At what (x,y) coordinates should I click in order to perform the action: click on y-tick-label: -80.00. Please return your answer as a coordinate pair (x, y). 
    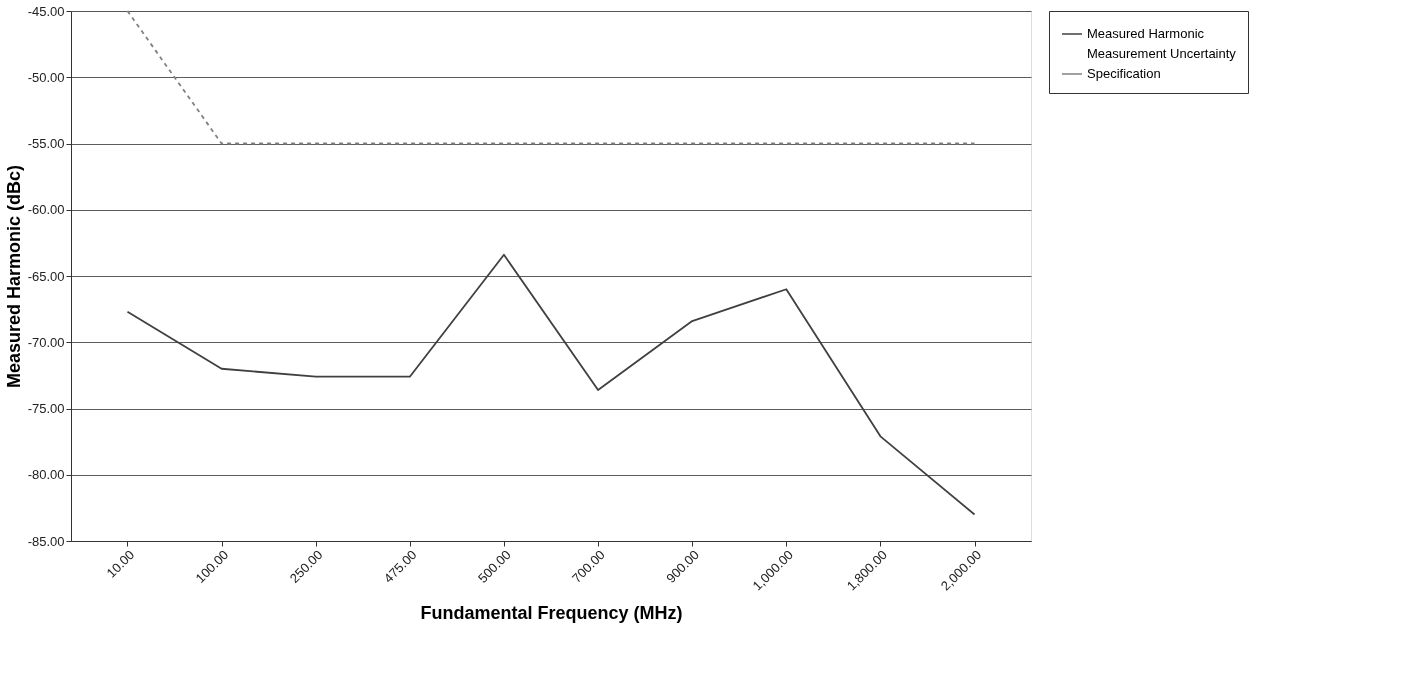
    Looking at the image, I should click on (46, 475).